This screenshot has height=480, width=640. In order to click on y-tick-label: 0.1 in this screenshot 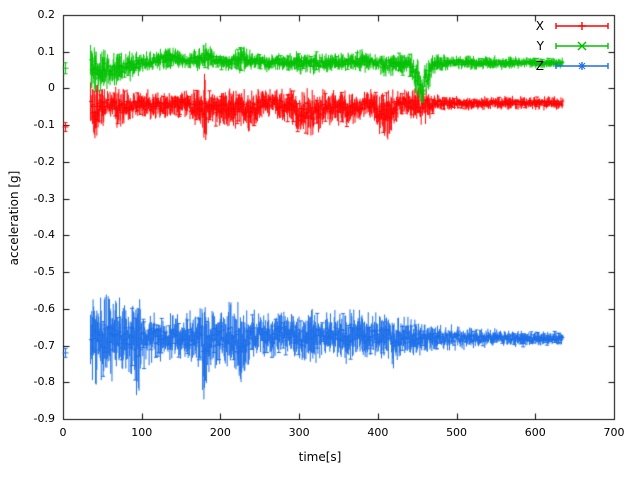, I will do `click(46, 51)`.